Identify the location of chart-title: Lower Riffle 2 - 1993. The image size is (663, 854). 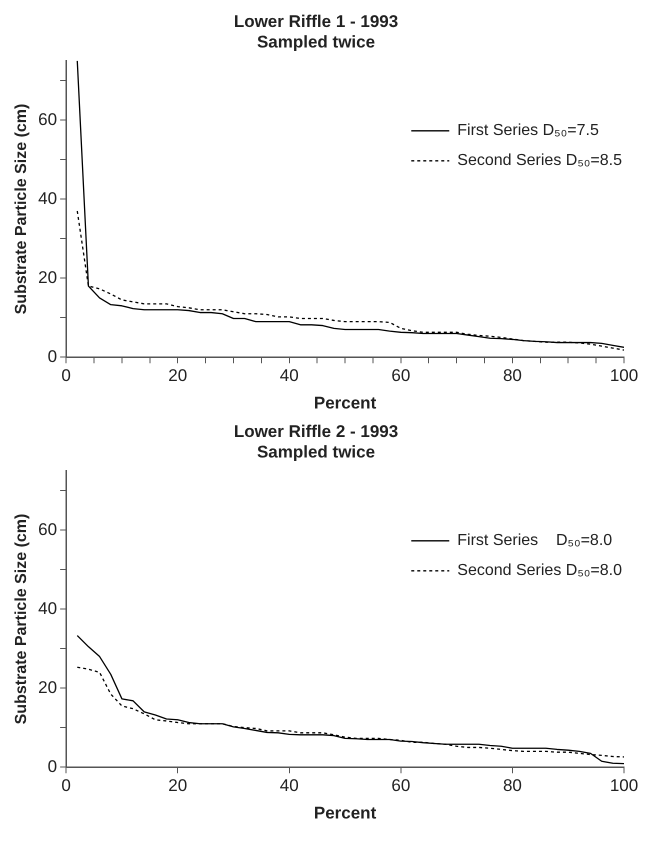
(316, 431).